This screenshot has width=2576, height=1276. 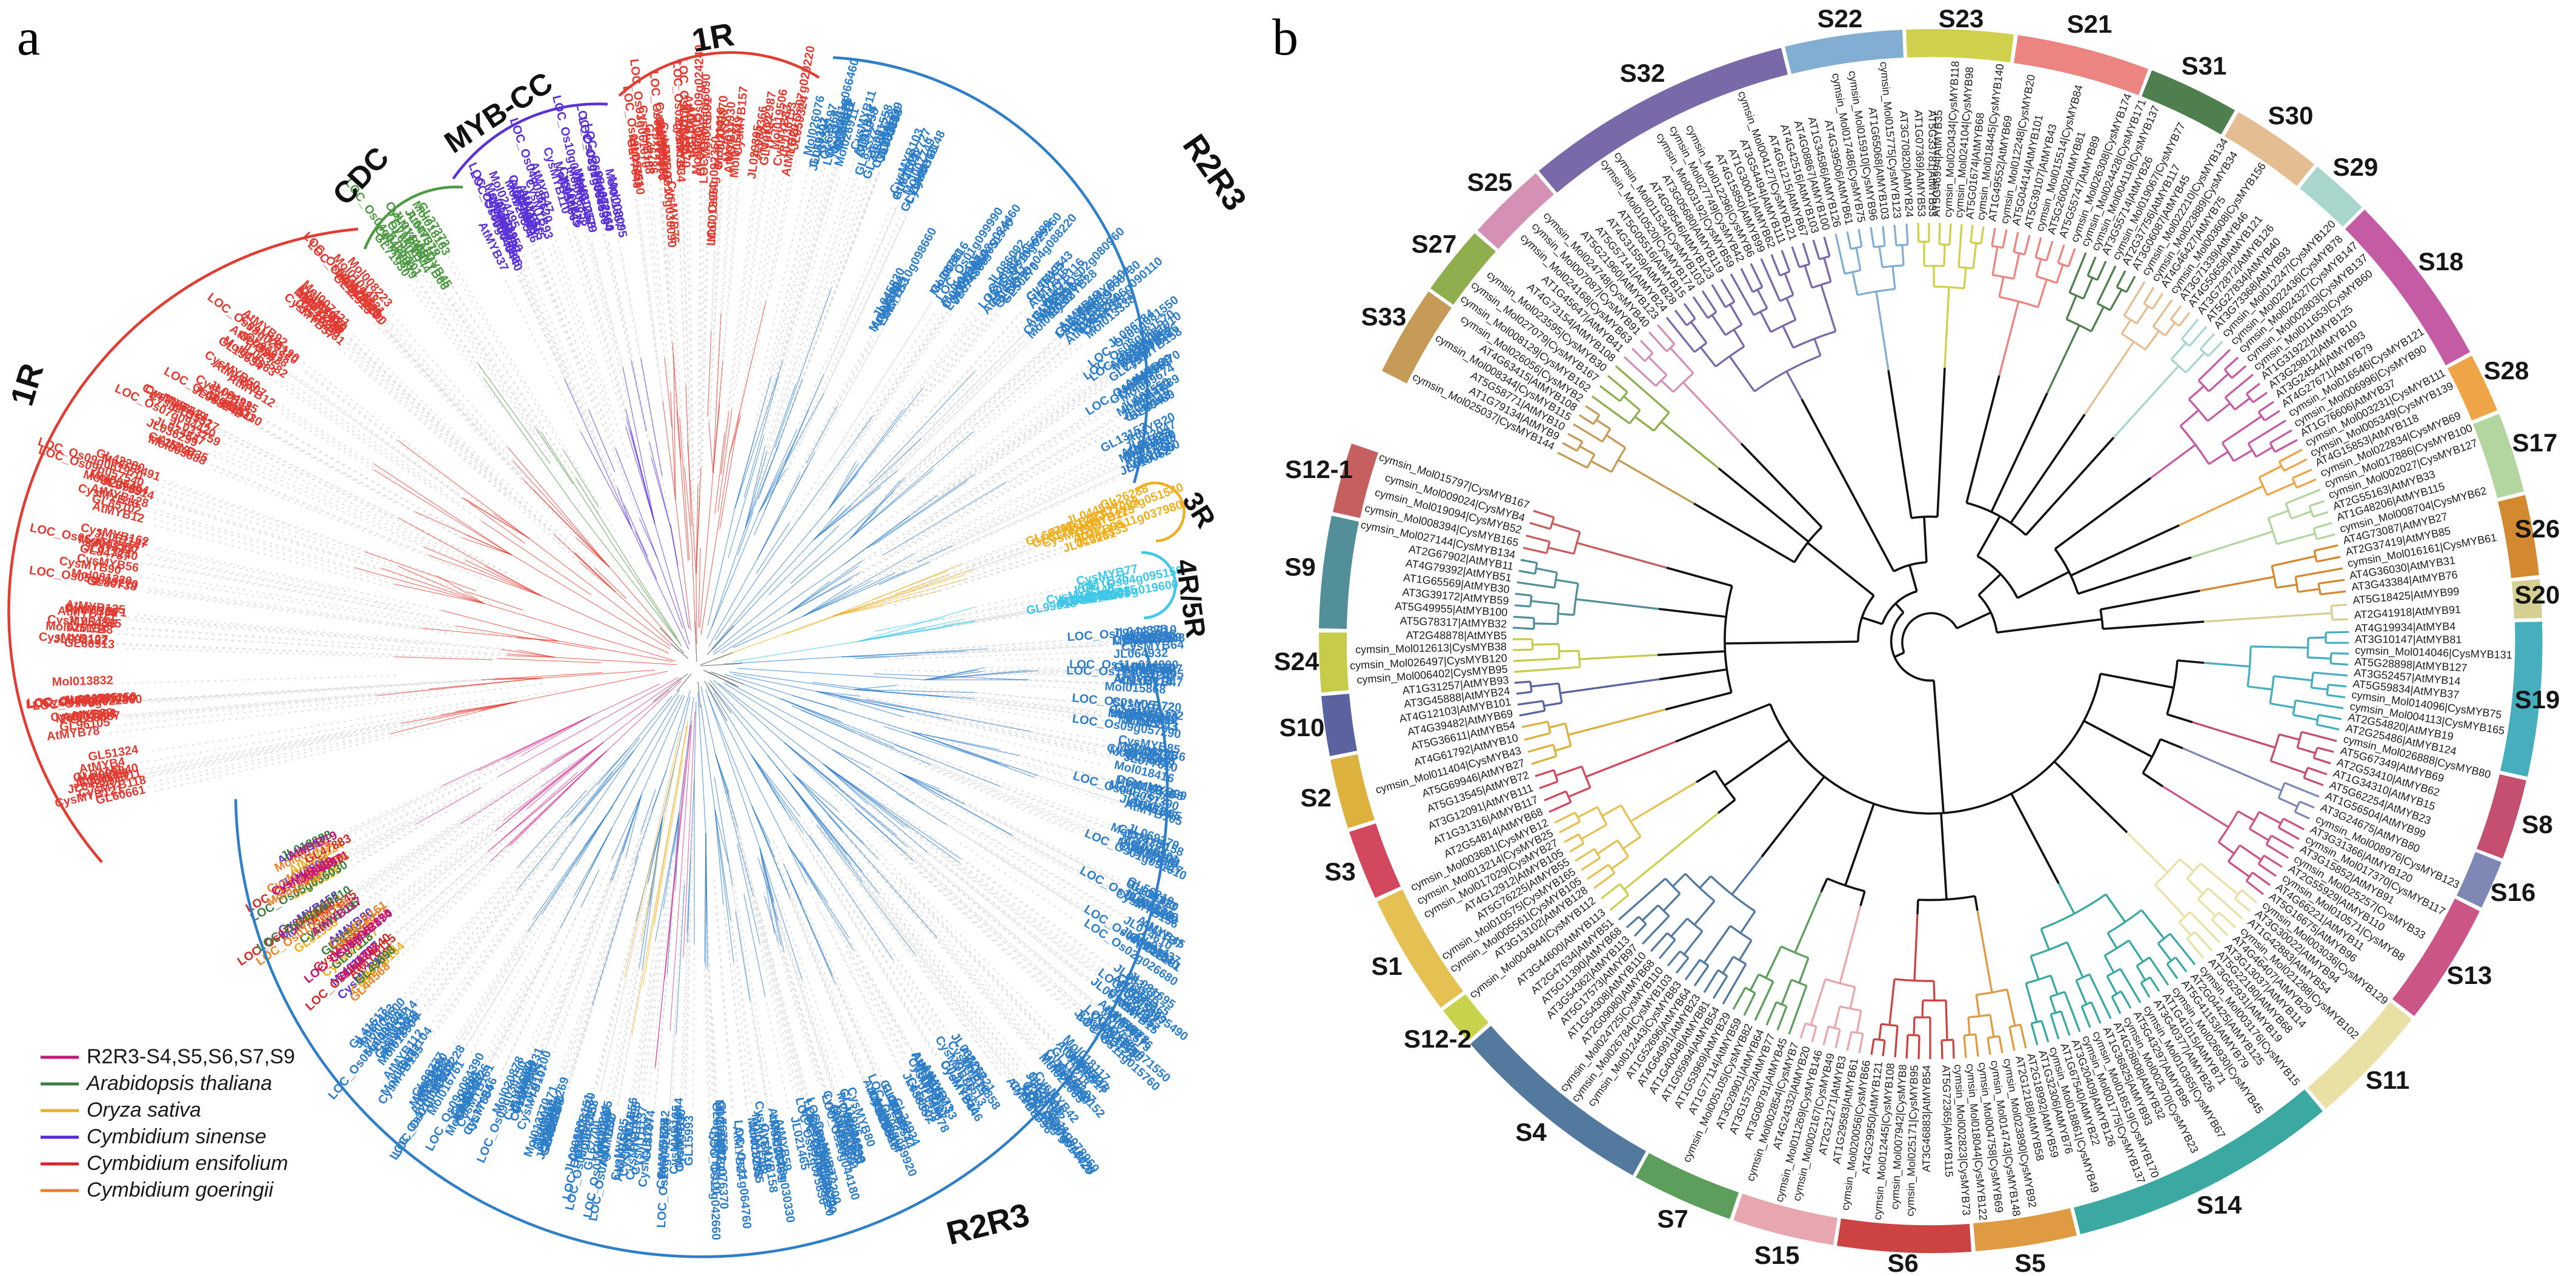 What do you see at coordinates (177, 1136) in the screenshot?
I see `svg-text: Cymbidium sinense` at bounding box center [177, 1136].